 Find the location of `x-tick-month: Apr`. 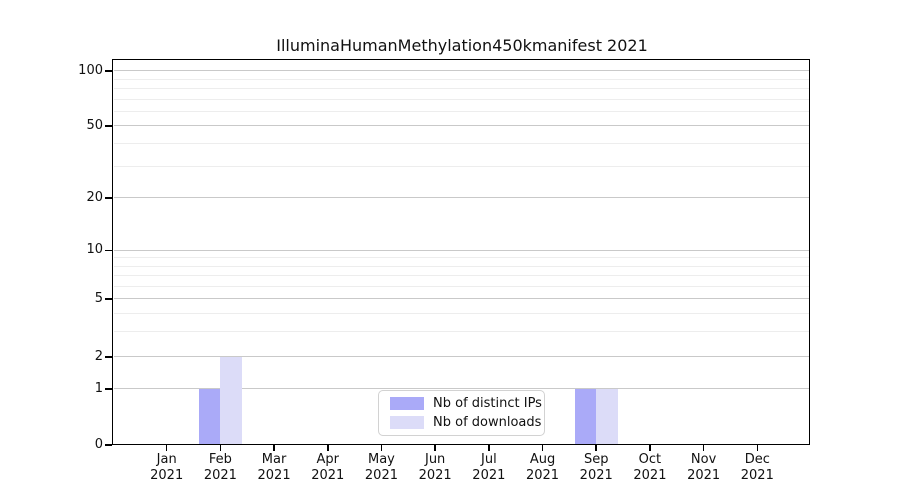

x-tick-month: Apr is located at coordinates (328, 459).